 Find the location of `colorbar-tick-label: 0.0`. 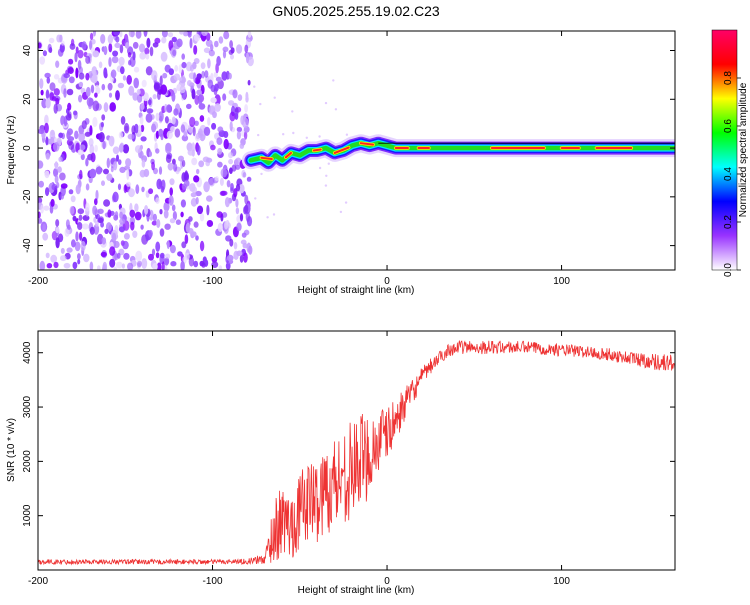

colorbar-tick-label: 0.0 is located at coordinates (728, 270).